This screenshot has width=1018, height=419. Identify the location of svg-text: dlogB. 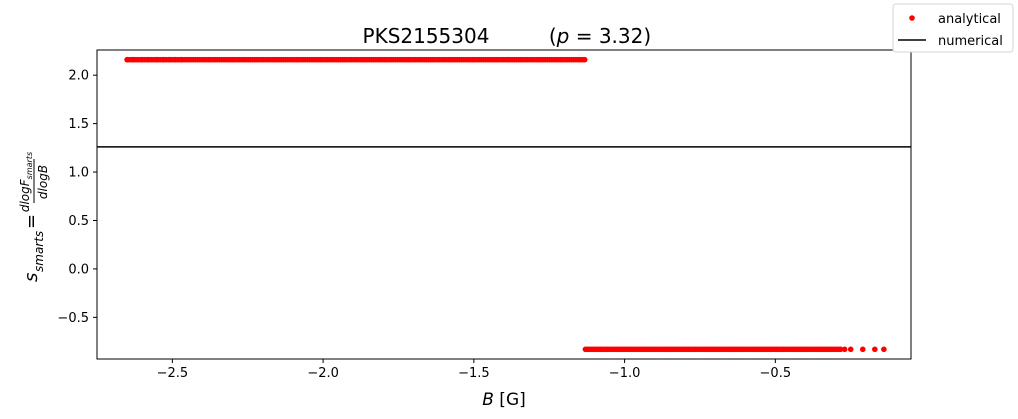
(43, 182).